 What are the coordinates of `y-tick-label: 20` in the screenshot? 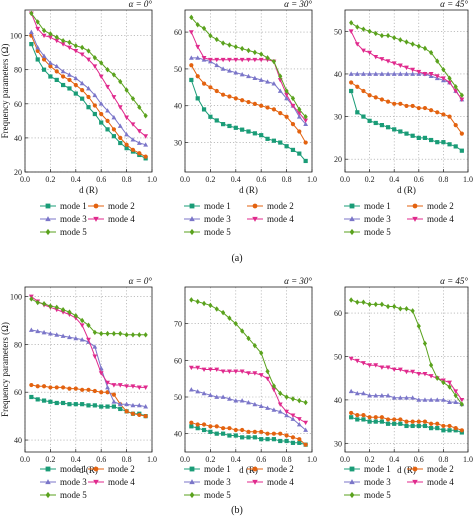 It's located at (18, 172).